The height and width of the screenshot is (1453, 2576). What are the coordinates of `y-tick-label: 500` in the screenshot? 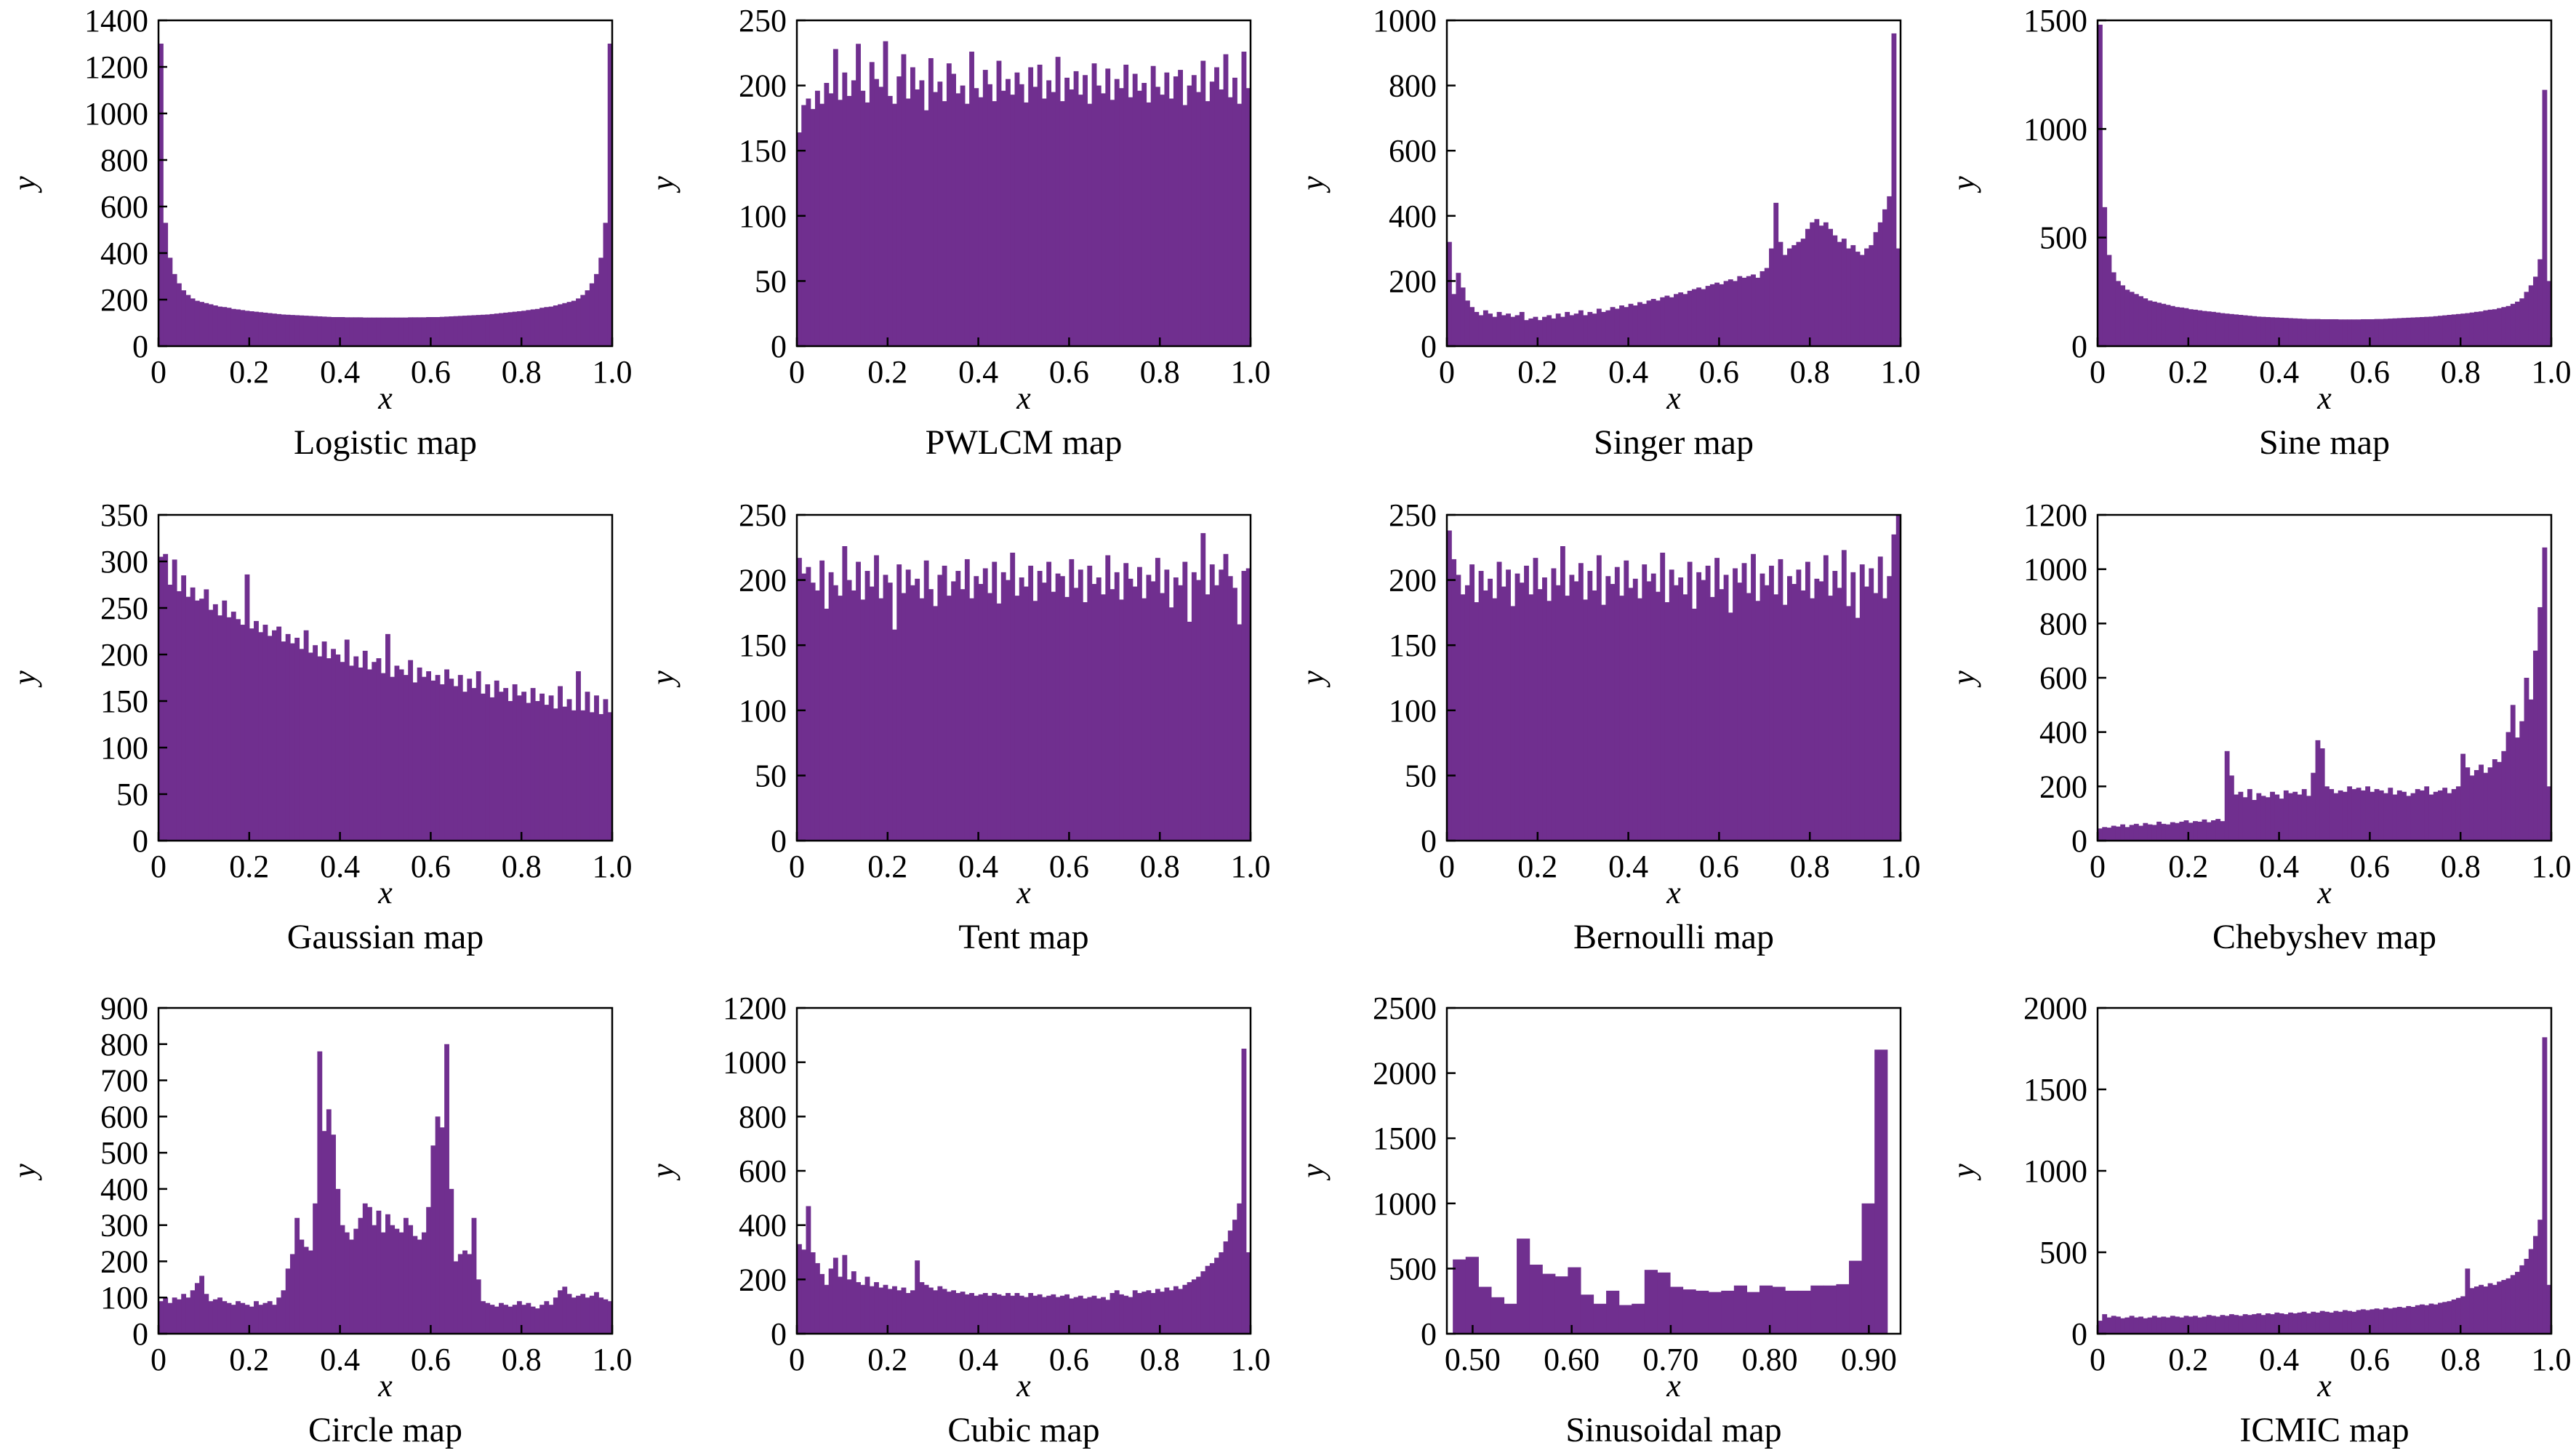 It's located at (2063, 1252).